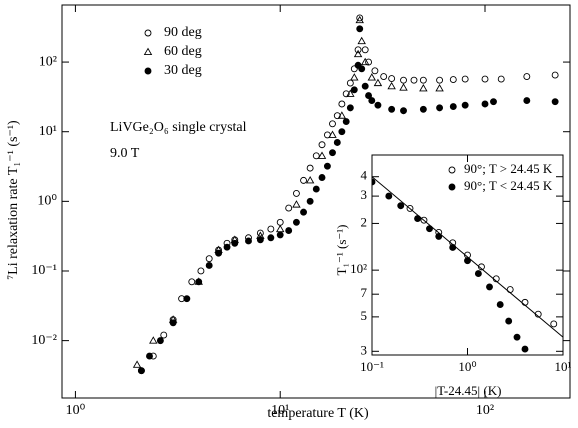 The width and height of the screenshot is (578, 428). I want to click on legend-label: 30 deg, so click(183, 70).